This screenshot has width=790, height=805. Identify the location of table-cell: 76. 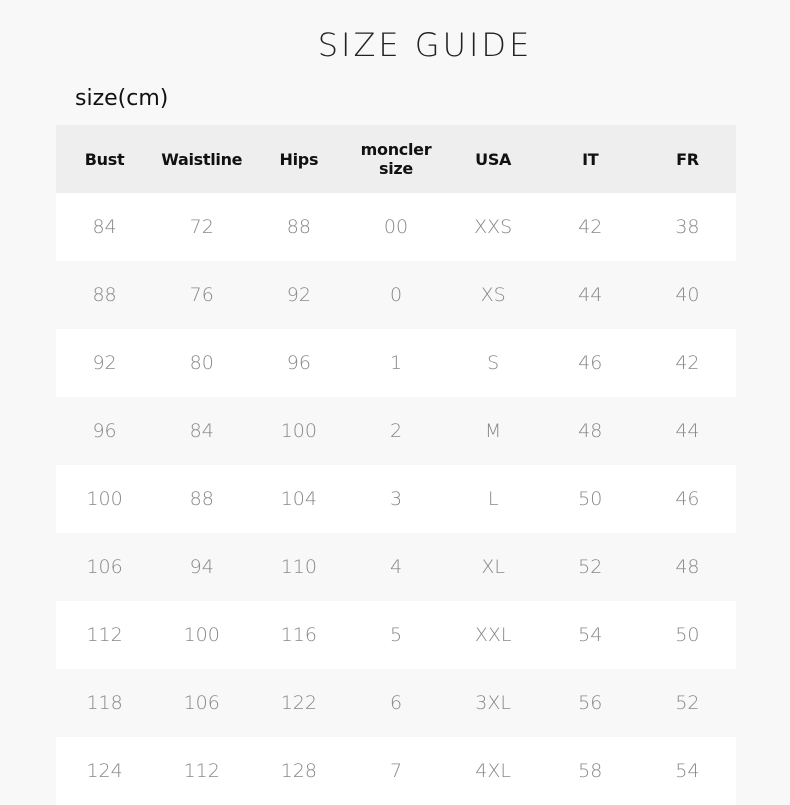
(201, 295).